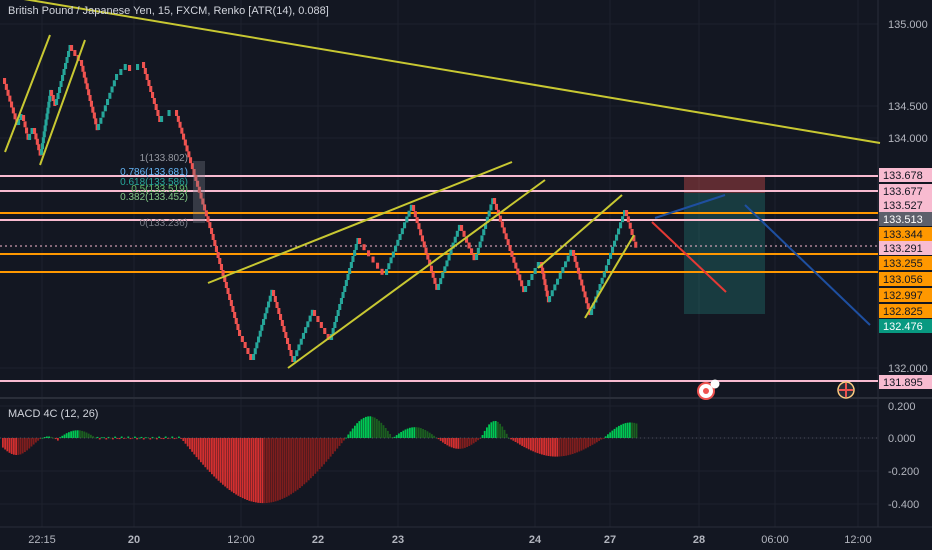 This screenshot has height=550, width=932. Describe the element at coordinates (42, 540) in the screenshot. I see `time-tick: 22:15` at that location.